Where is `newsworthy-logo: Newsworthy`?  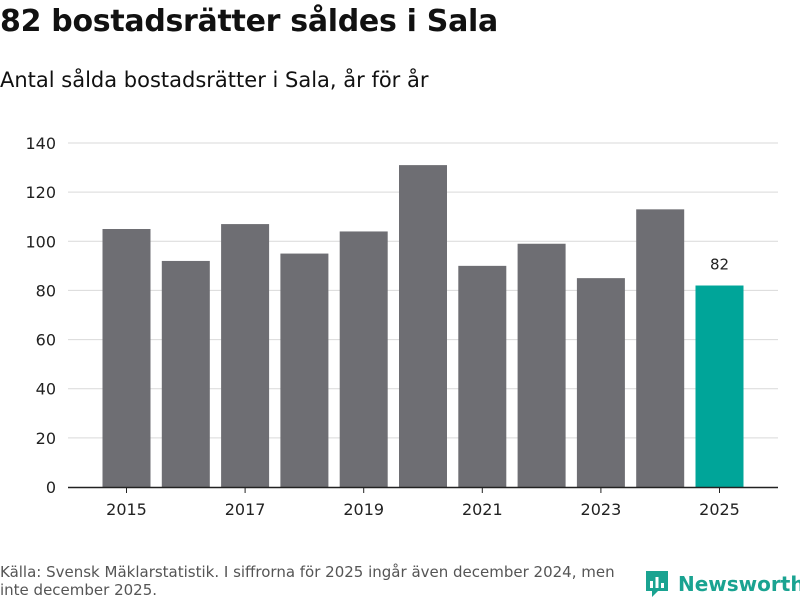
newsworthy-logo: Newsworthy is located at coordinates (722, 584).